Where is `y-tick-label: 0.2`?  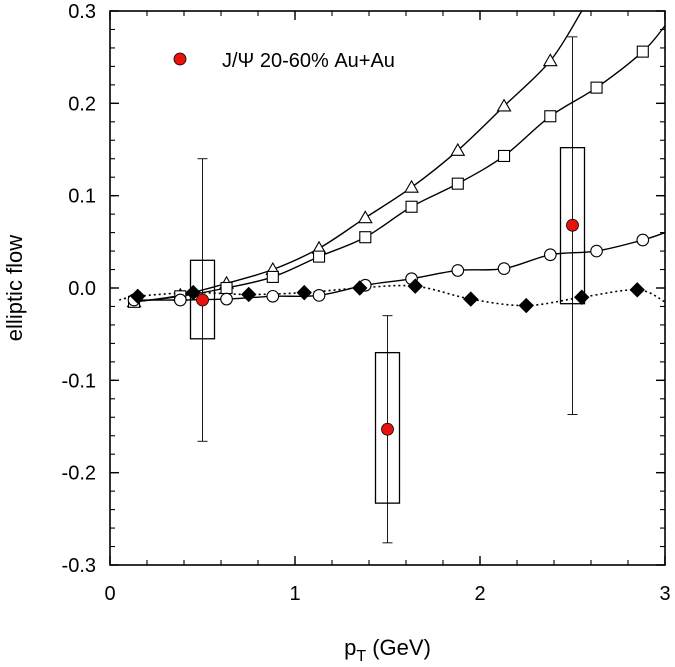
y-tick-label: 0.2 is located at coordinates (82, 104).